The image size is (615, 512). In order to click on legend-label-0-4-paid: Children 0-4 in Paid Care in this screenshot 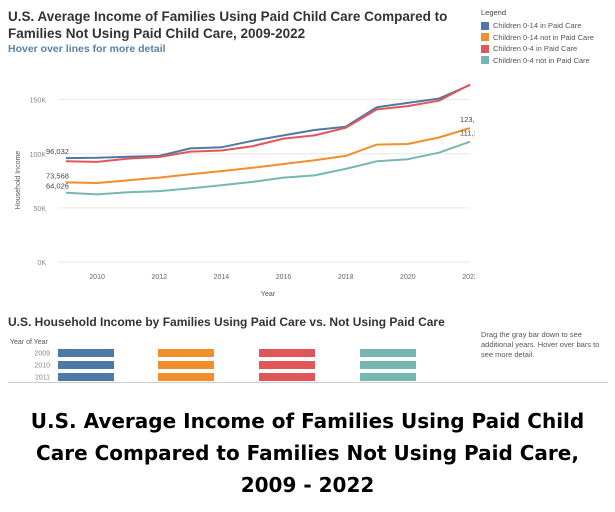, I will do `click(535, 49)`.